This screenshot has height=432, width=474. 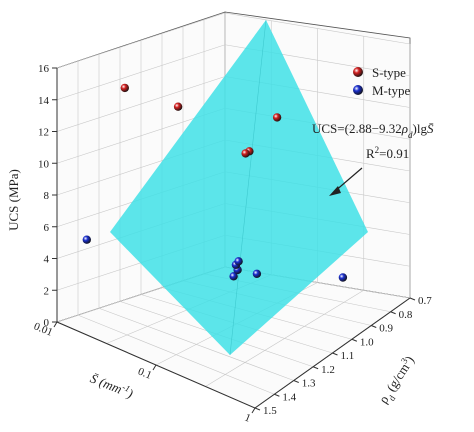 What do you see at coordinates (396, 378) in the screenshot?
I see `y-axis-label-rest: (g/cm` at bounding box center [396, 378].